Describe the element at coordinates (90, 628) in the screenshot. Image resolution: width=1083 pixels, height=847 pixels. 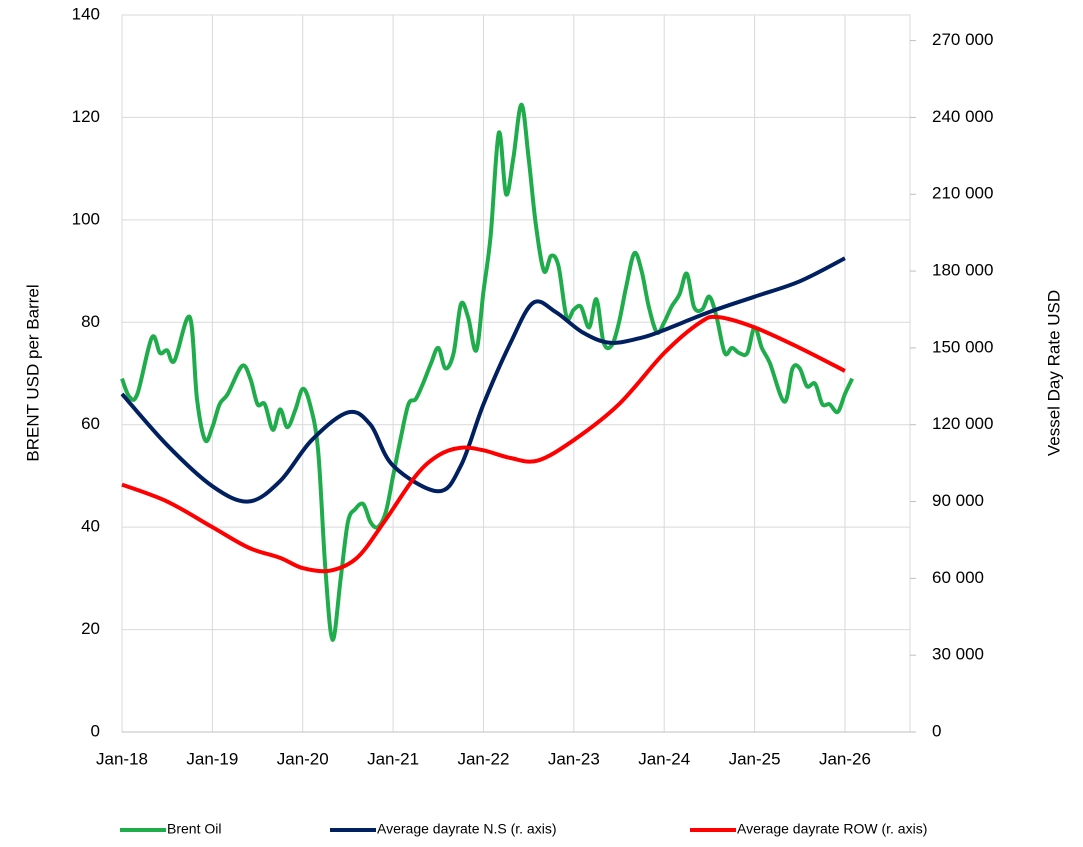
I see `y-tick-label: 20` at that location.